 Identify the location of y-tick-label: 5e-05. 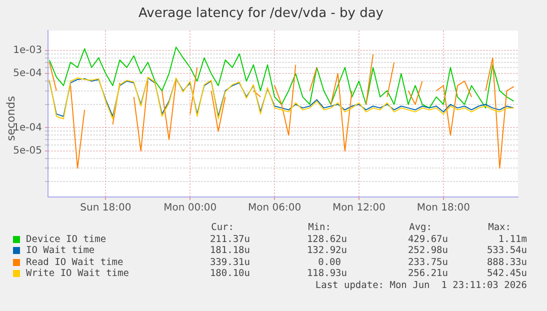
(27, 151).